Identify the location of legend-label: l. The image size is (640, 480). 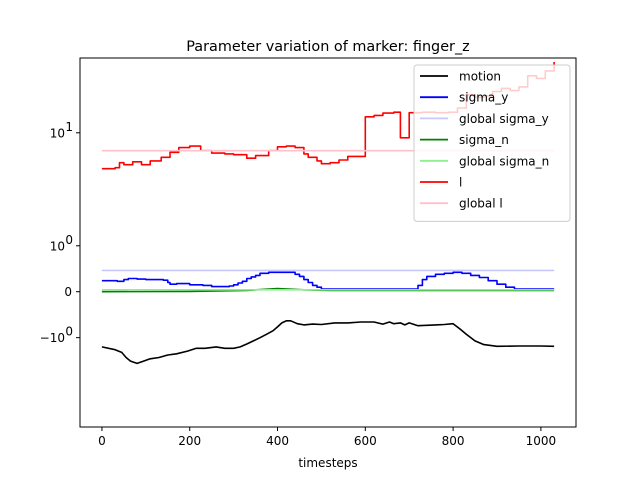
(460, 183).